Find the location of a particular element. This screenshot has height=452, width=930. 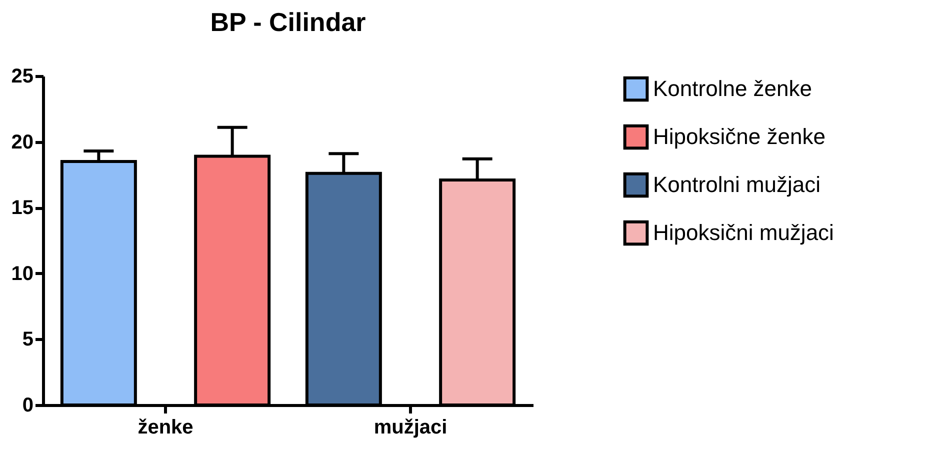

y-tick-label: 25 is located at coordinates (22, 77).